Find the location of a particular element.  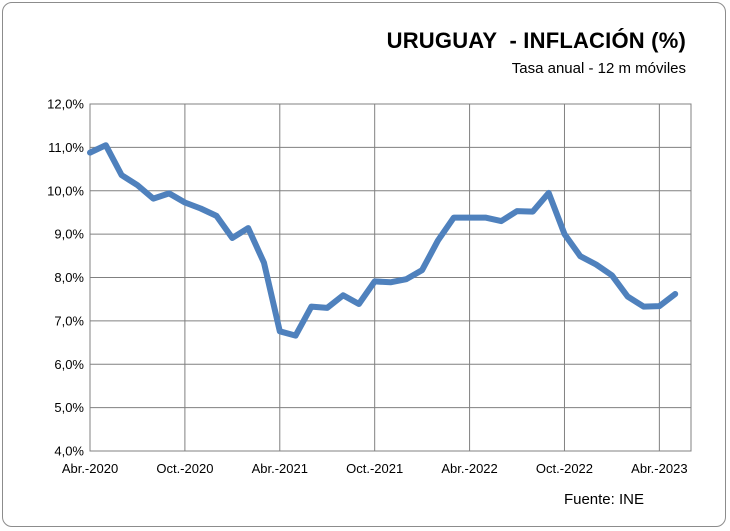

x-tick-label: Abr.-2020 is located at coordinates (90, 468).